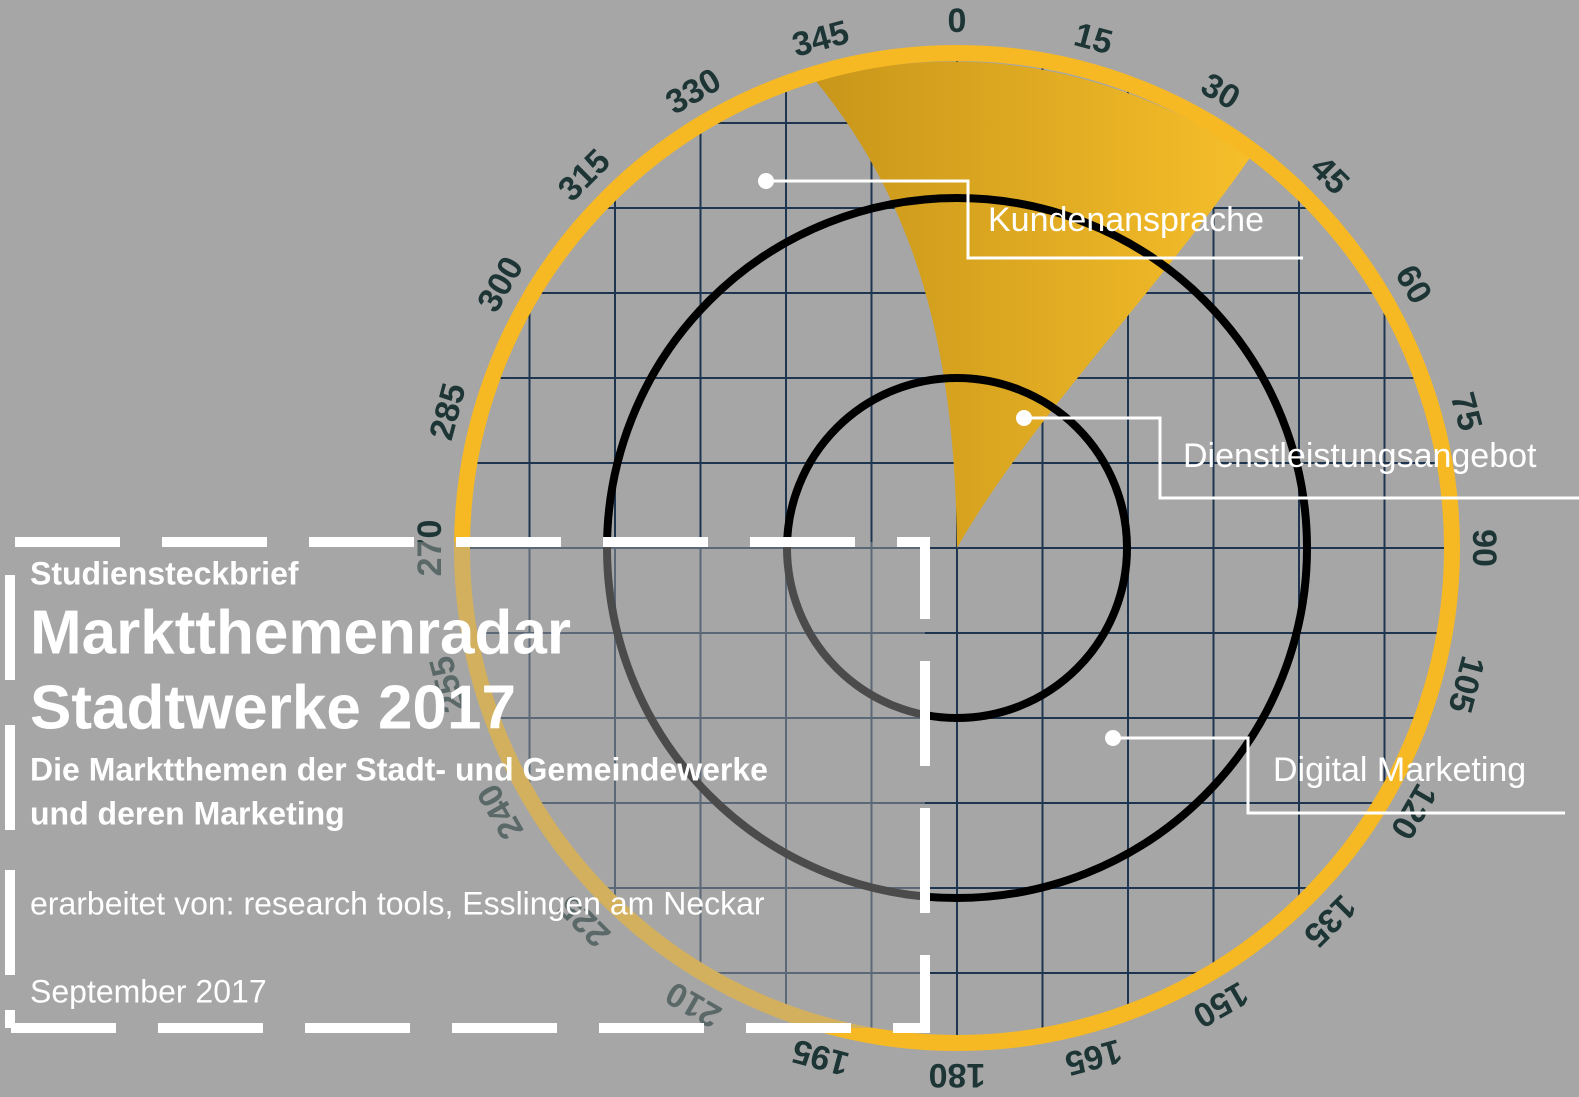  What do you see at coordinates (1126, 220) in the screenshot?
I see `topic-label: Kundenansprache` at bounding box center [1126, 220].